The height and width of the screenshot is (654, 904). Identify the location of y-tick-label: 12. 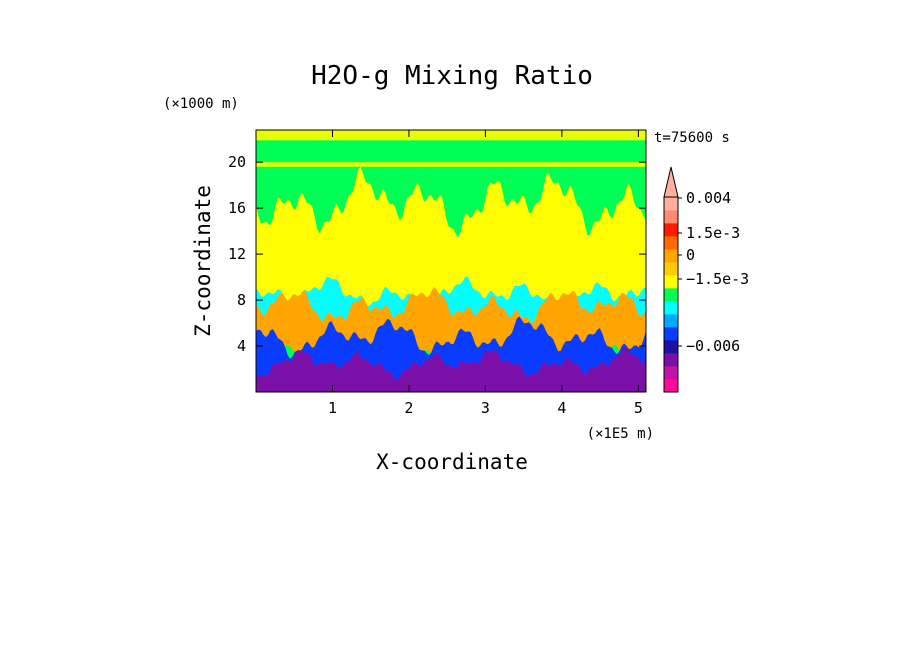
(237, 254).